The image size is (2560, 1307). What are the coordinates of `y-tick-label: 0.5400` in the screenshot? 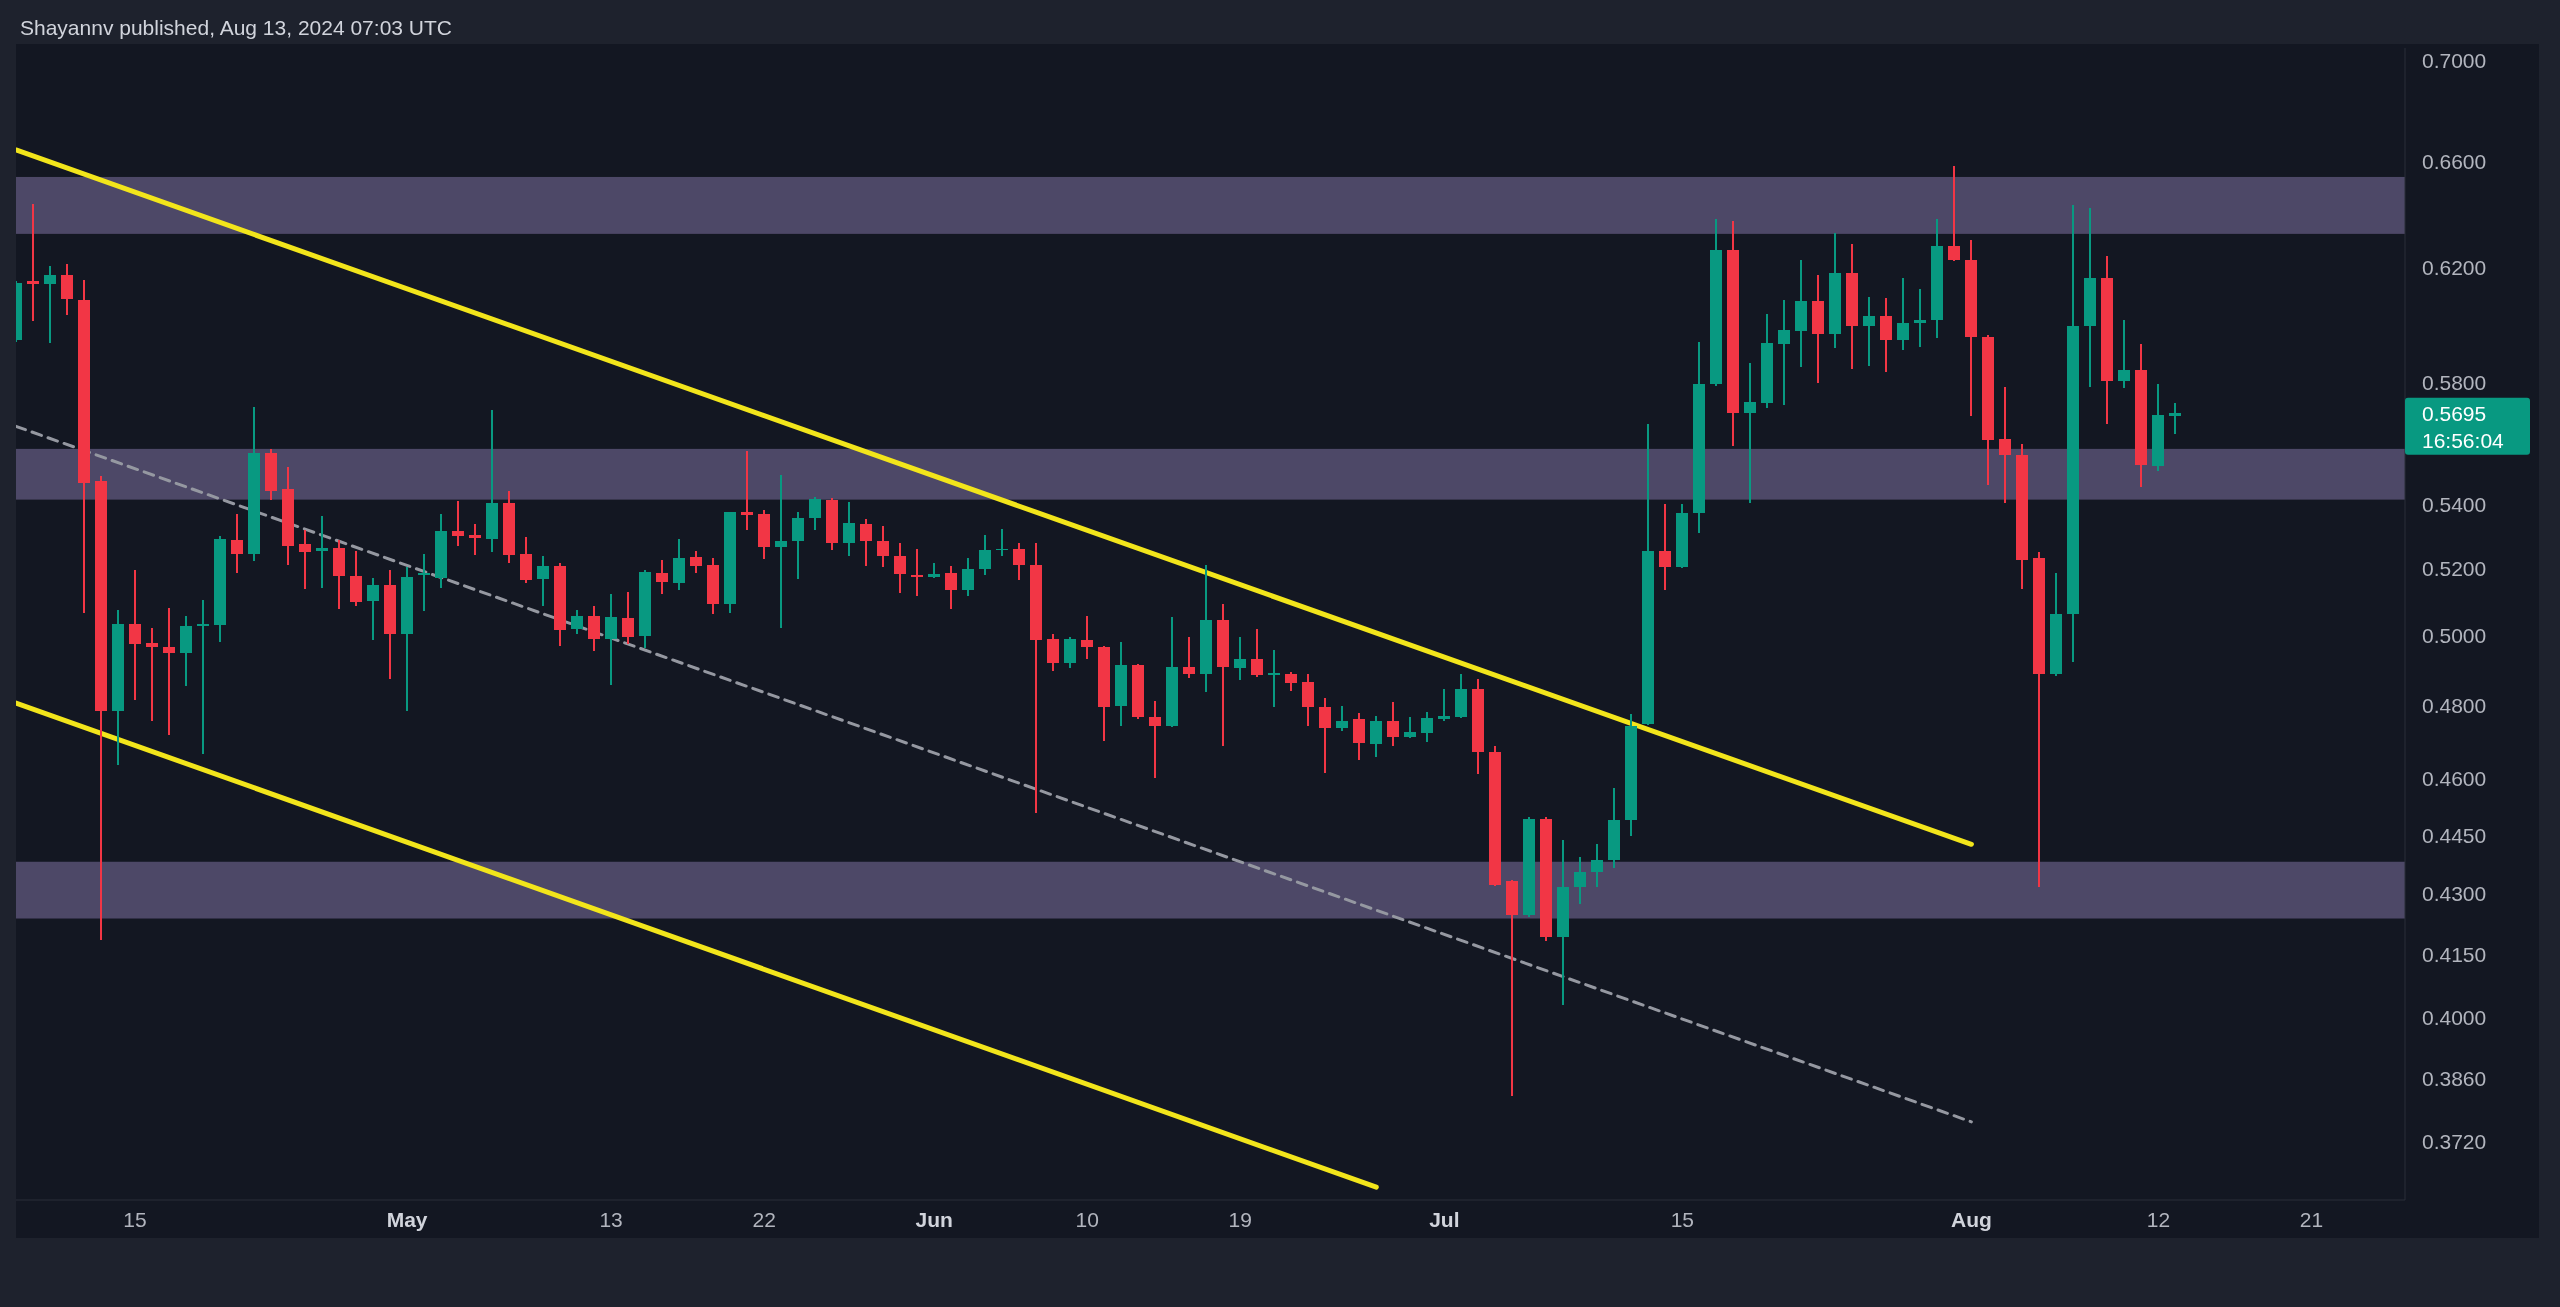 It's located at (2454, 504).